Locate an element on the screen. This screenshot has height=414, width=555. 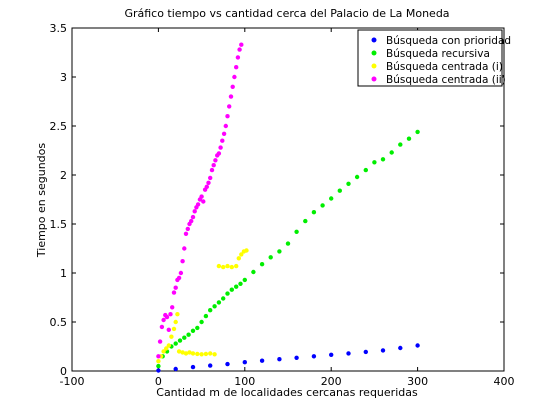
x-tick-label: 400 is located at coordinates (504, 381).